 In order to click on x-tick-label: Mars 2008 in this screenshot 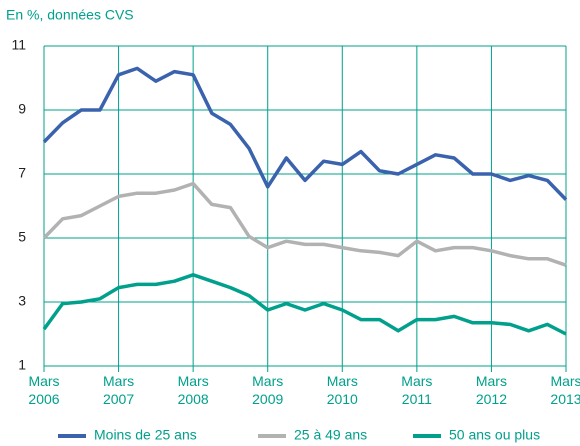, I will do `click(193, 390)`.